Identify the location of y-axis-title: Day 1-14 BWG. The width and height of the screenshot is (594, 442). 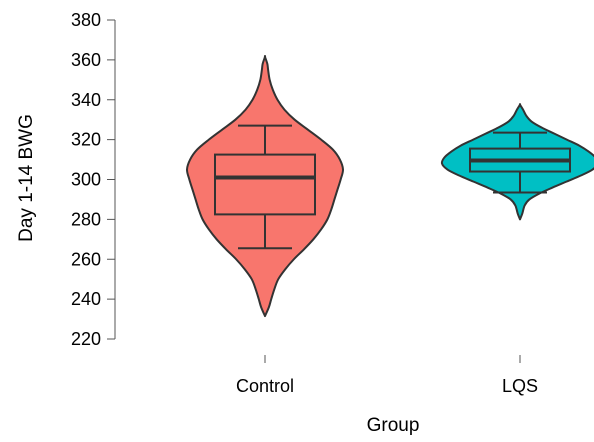
(26, 178).